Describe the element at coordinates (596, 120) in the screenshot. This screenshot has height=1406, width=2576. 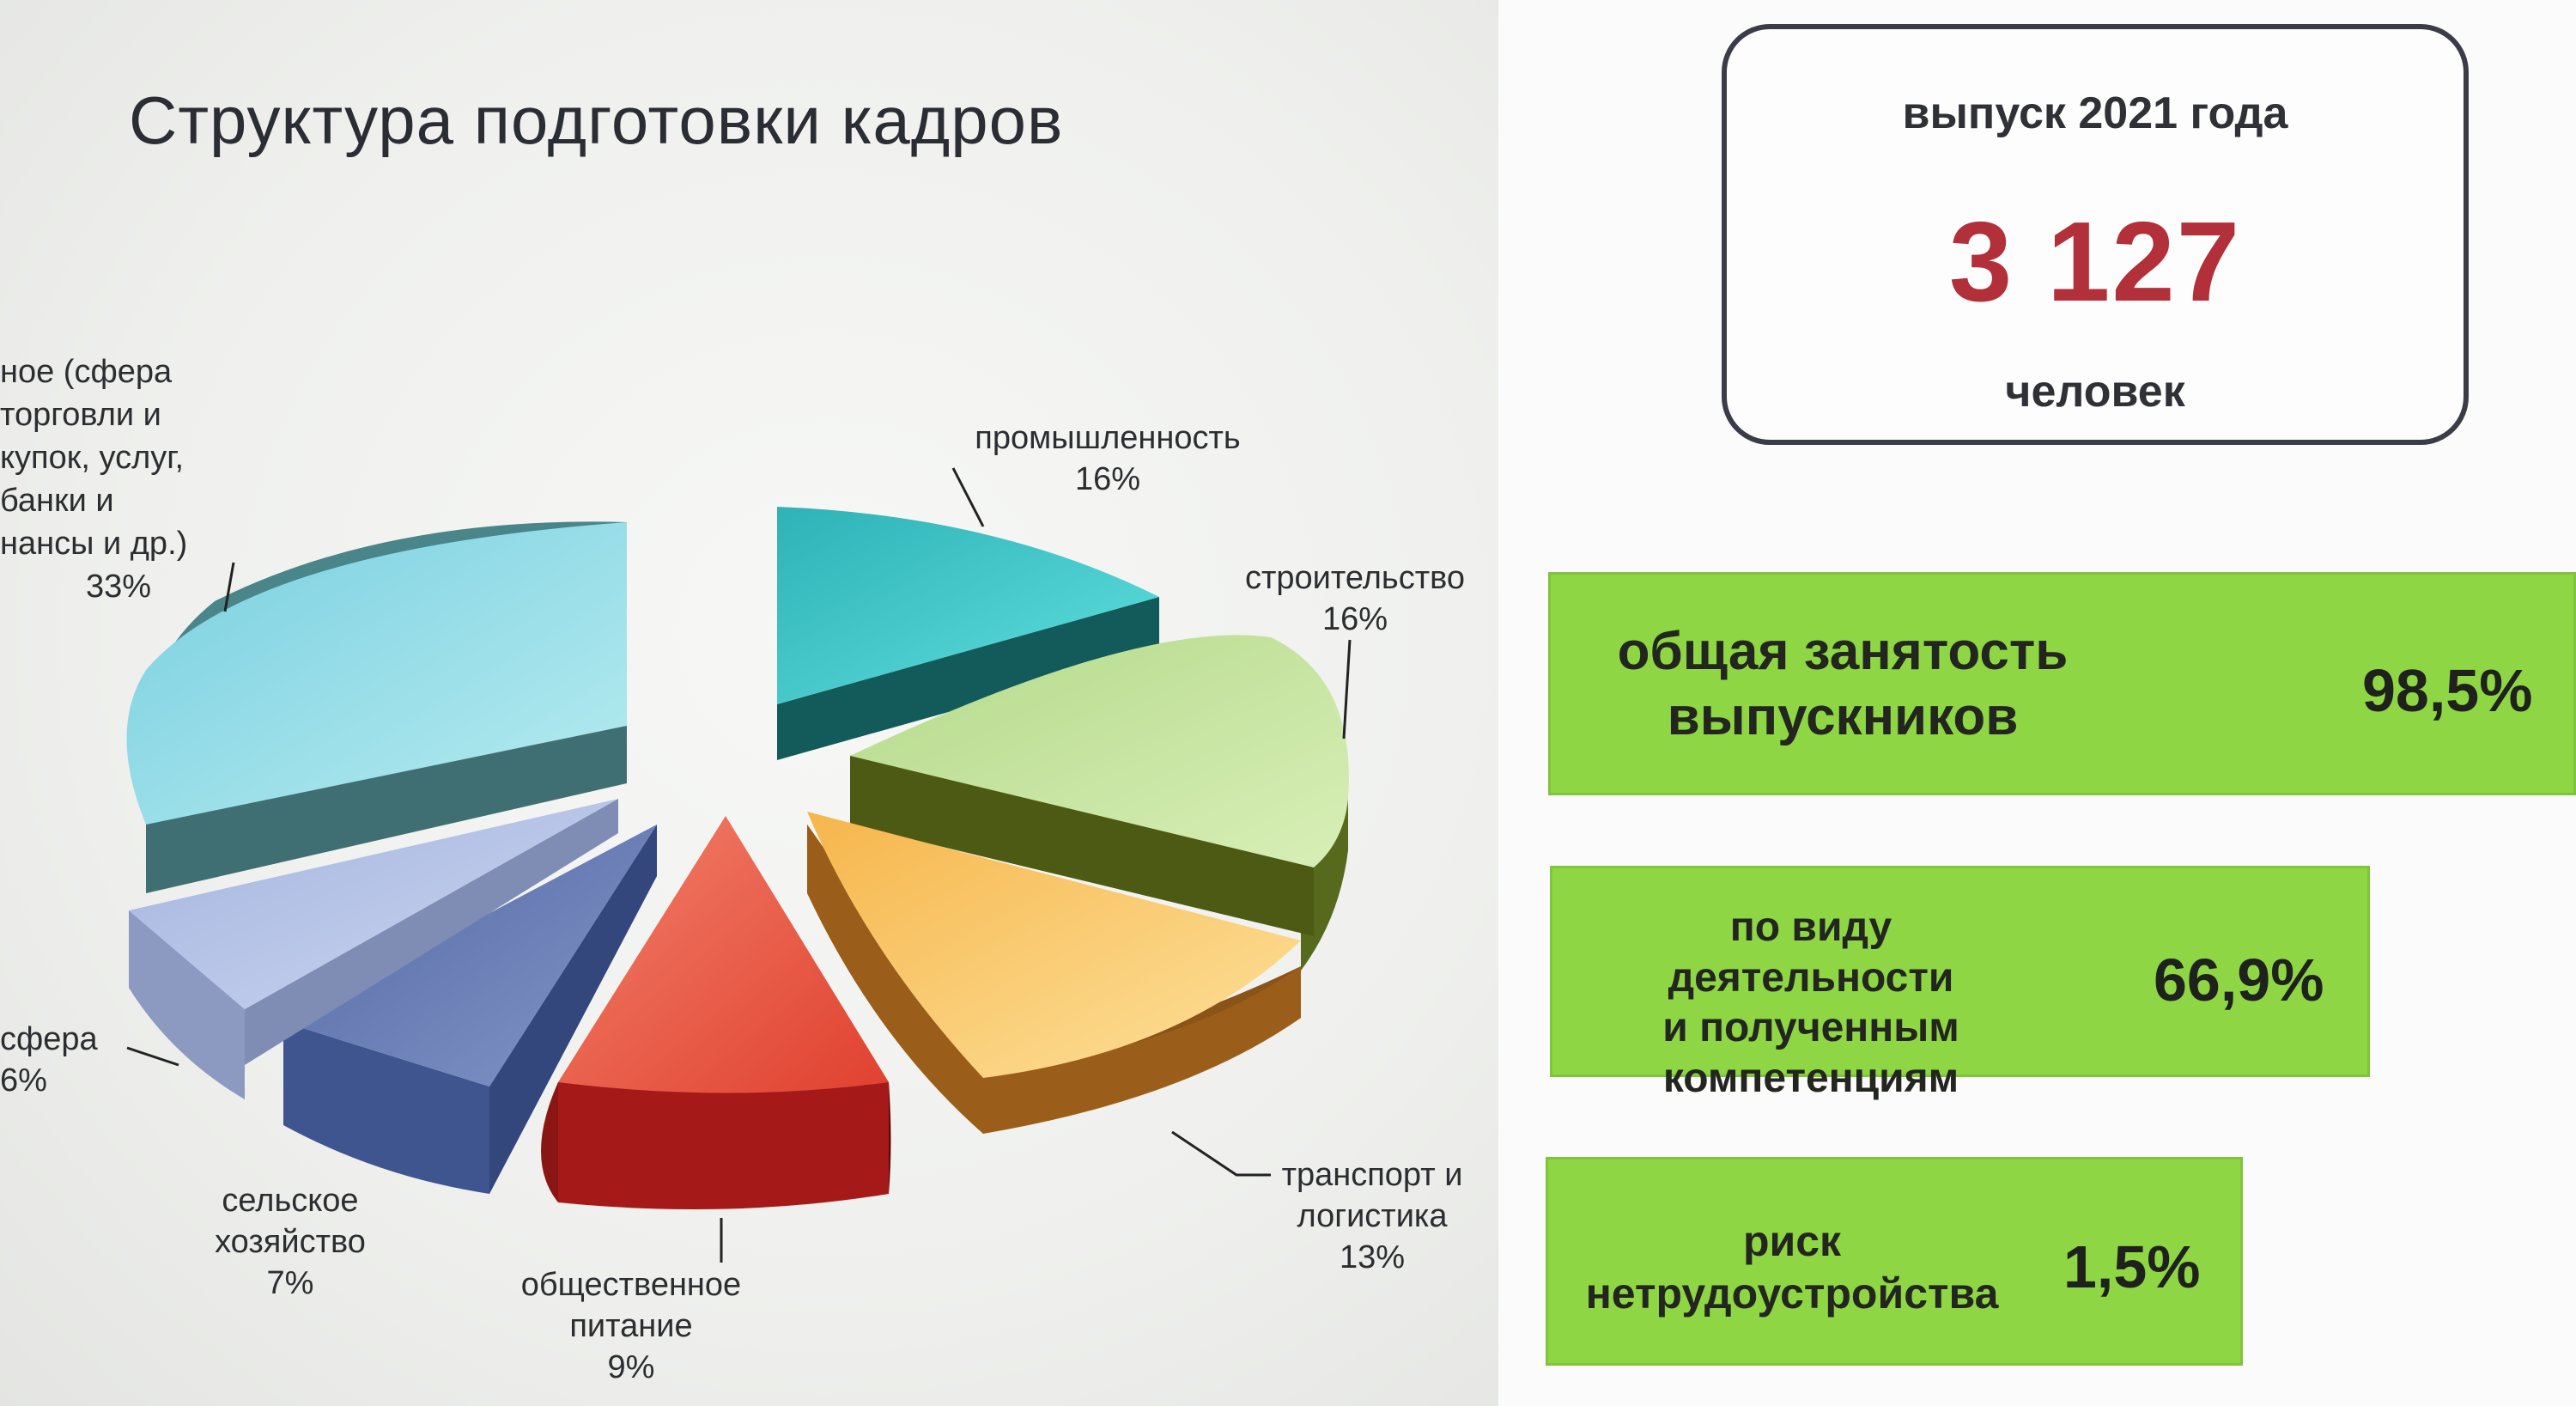
I see `slide-title: Структура подготовки кадров` at that location.